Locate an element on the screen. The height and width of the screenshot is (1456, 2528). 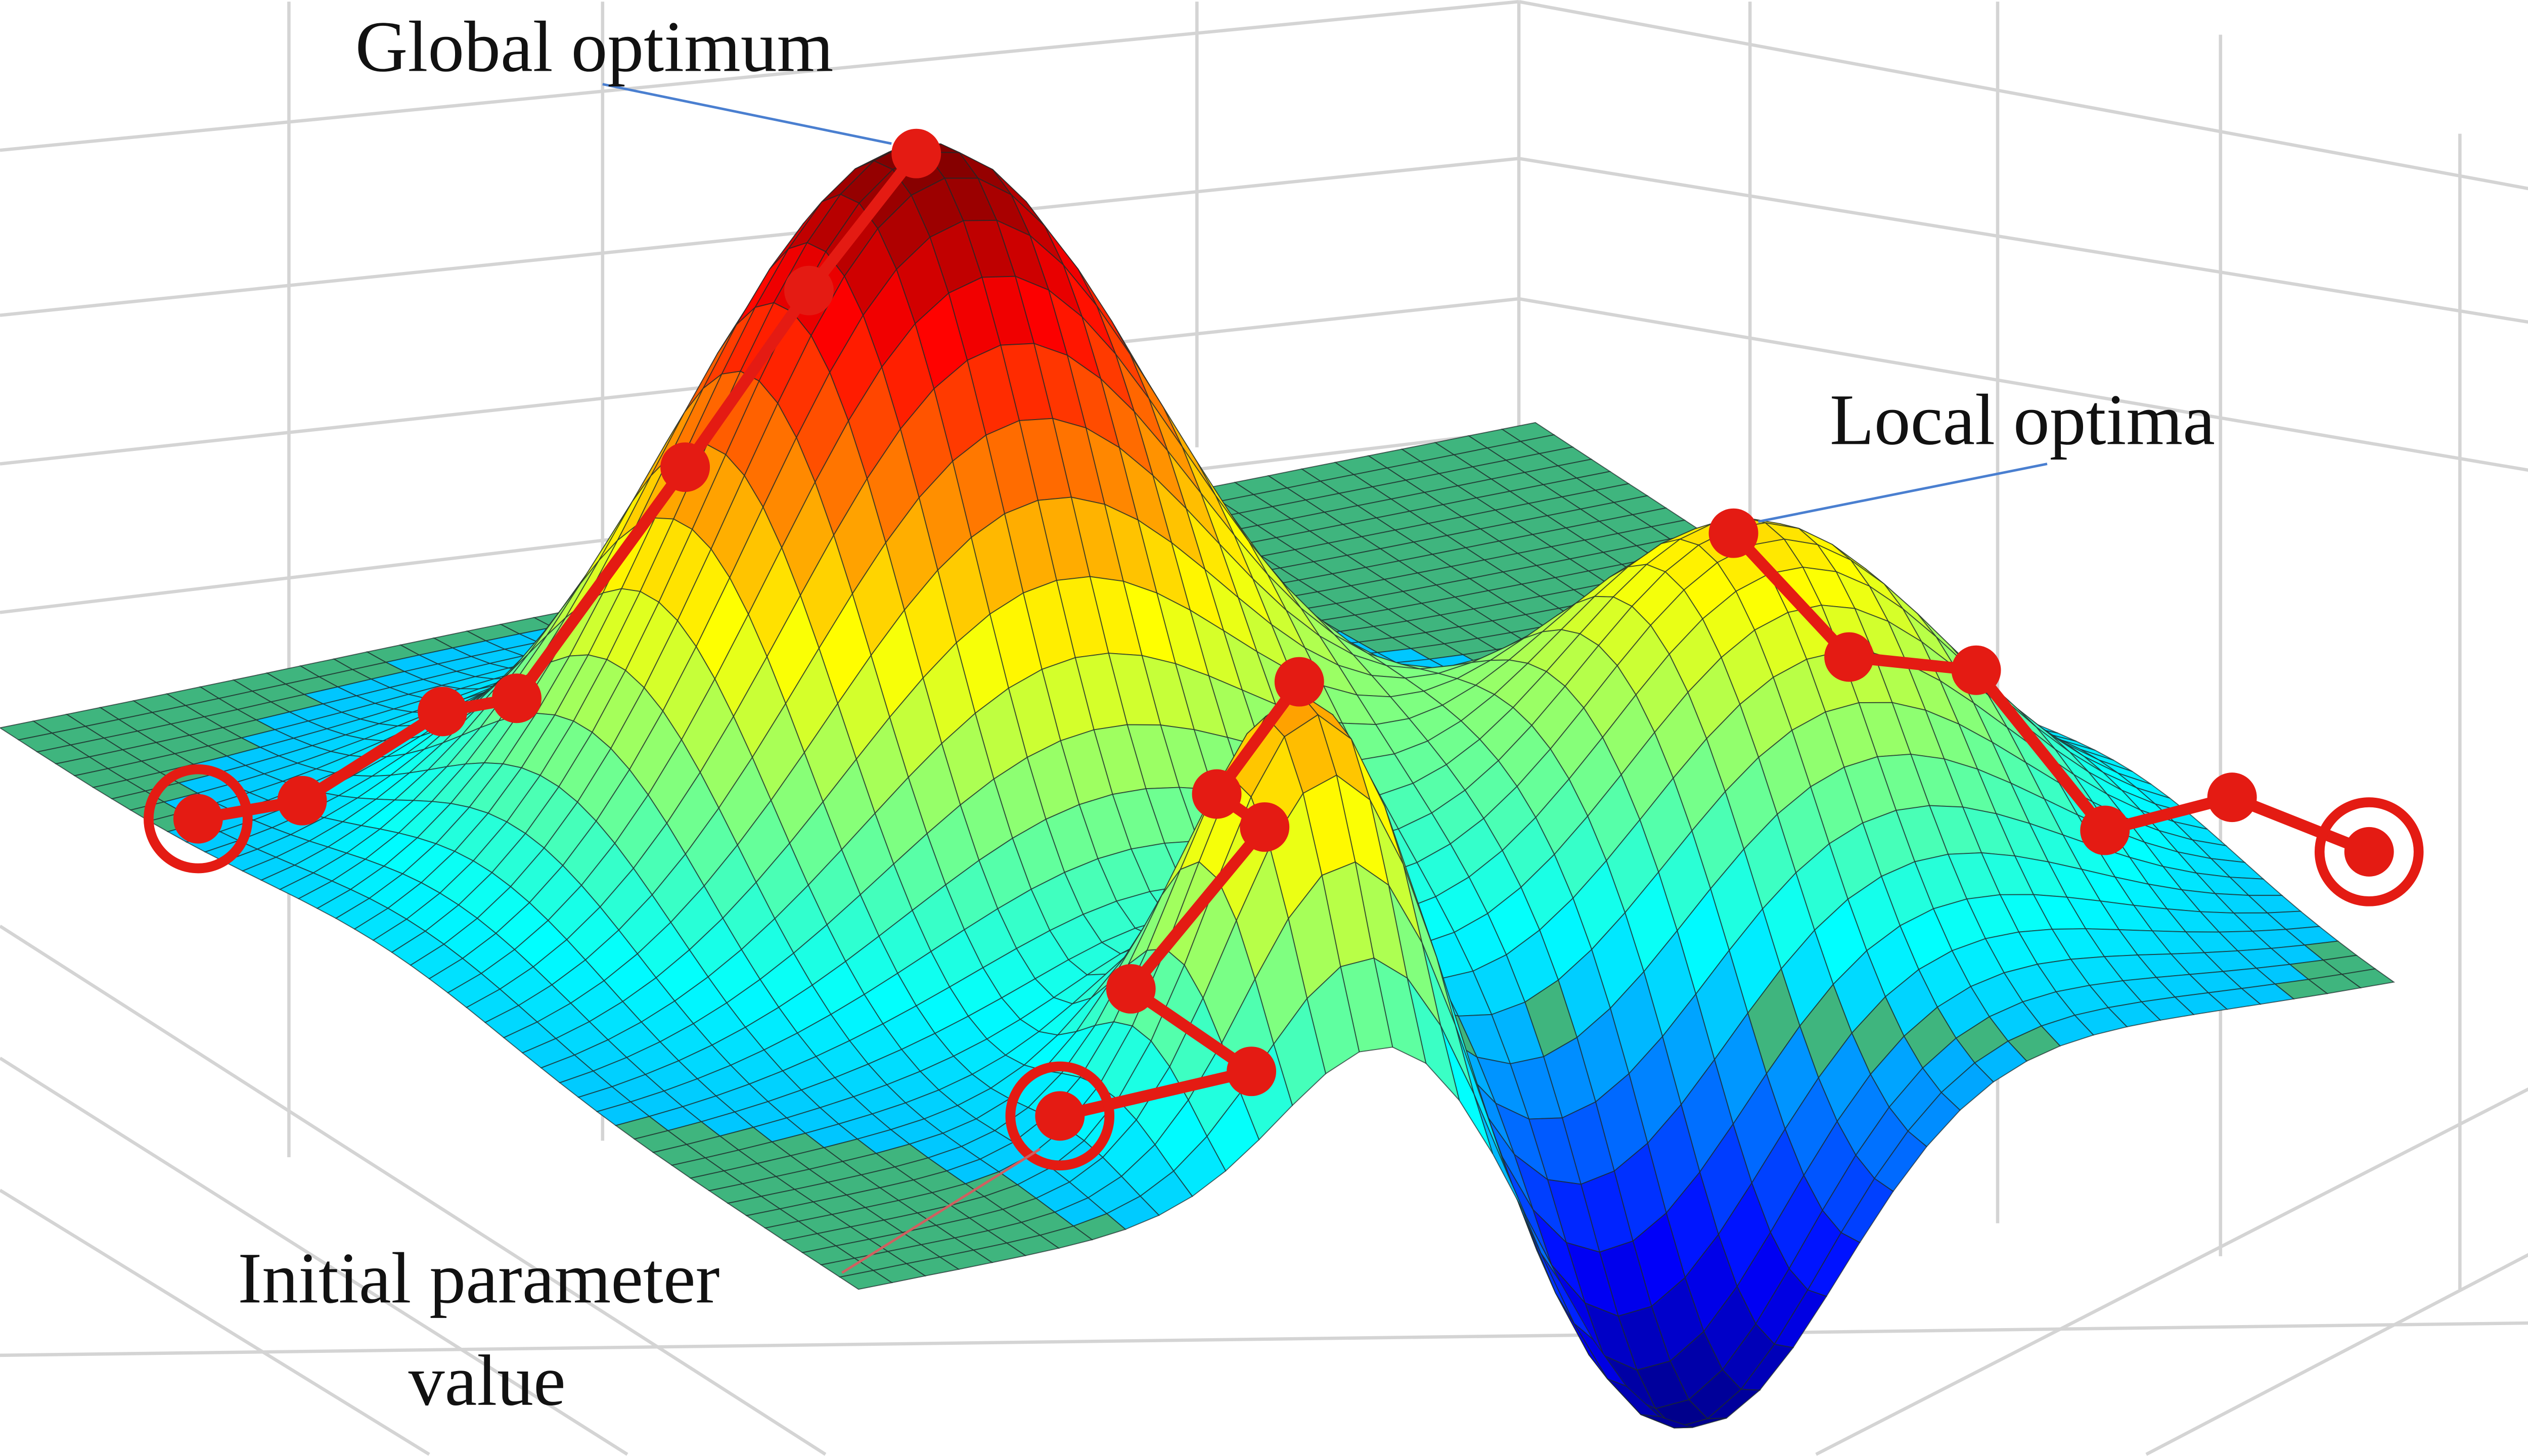
label-initial: value is located at coordinates (488, 1381).